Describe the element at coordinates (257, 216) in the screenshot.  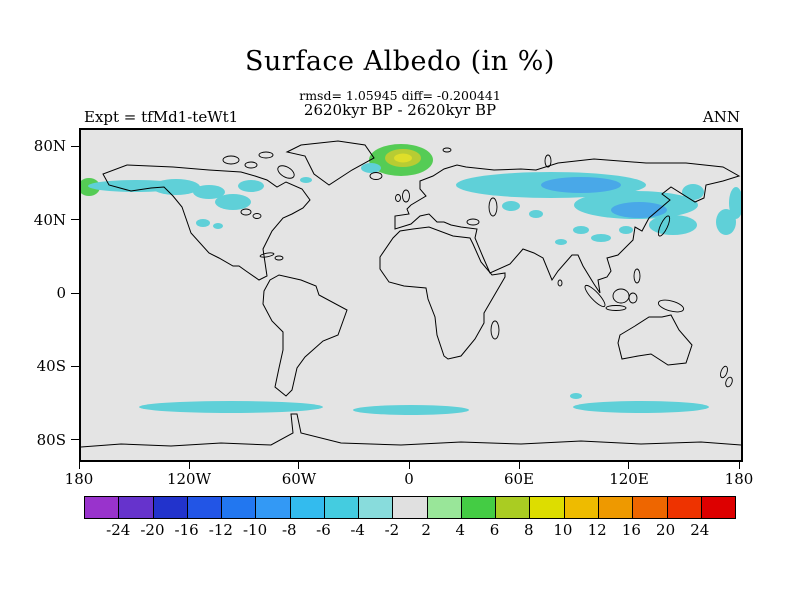
I see `lake-great-lakes-east` at that location.